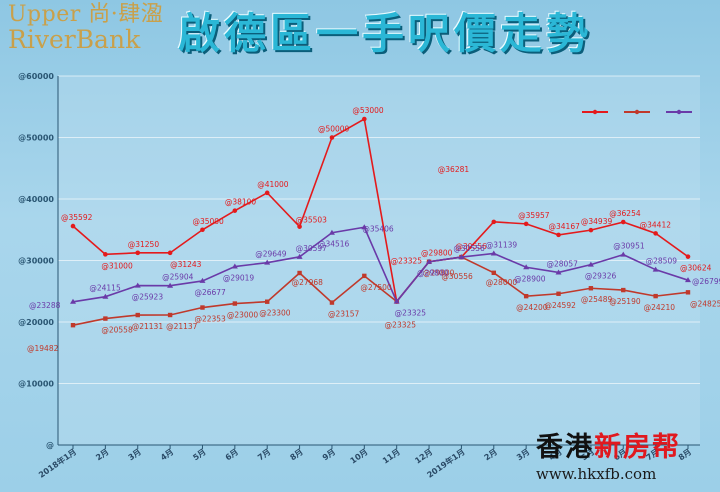 The width and height of the screenshot is (720, 492). What do you see at coordinates (368, 110) in the screenshot?
I see `data-label: @53000` at bounding box center [368, 110].